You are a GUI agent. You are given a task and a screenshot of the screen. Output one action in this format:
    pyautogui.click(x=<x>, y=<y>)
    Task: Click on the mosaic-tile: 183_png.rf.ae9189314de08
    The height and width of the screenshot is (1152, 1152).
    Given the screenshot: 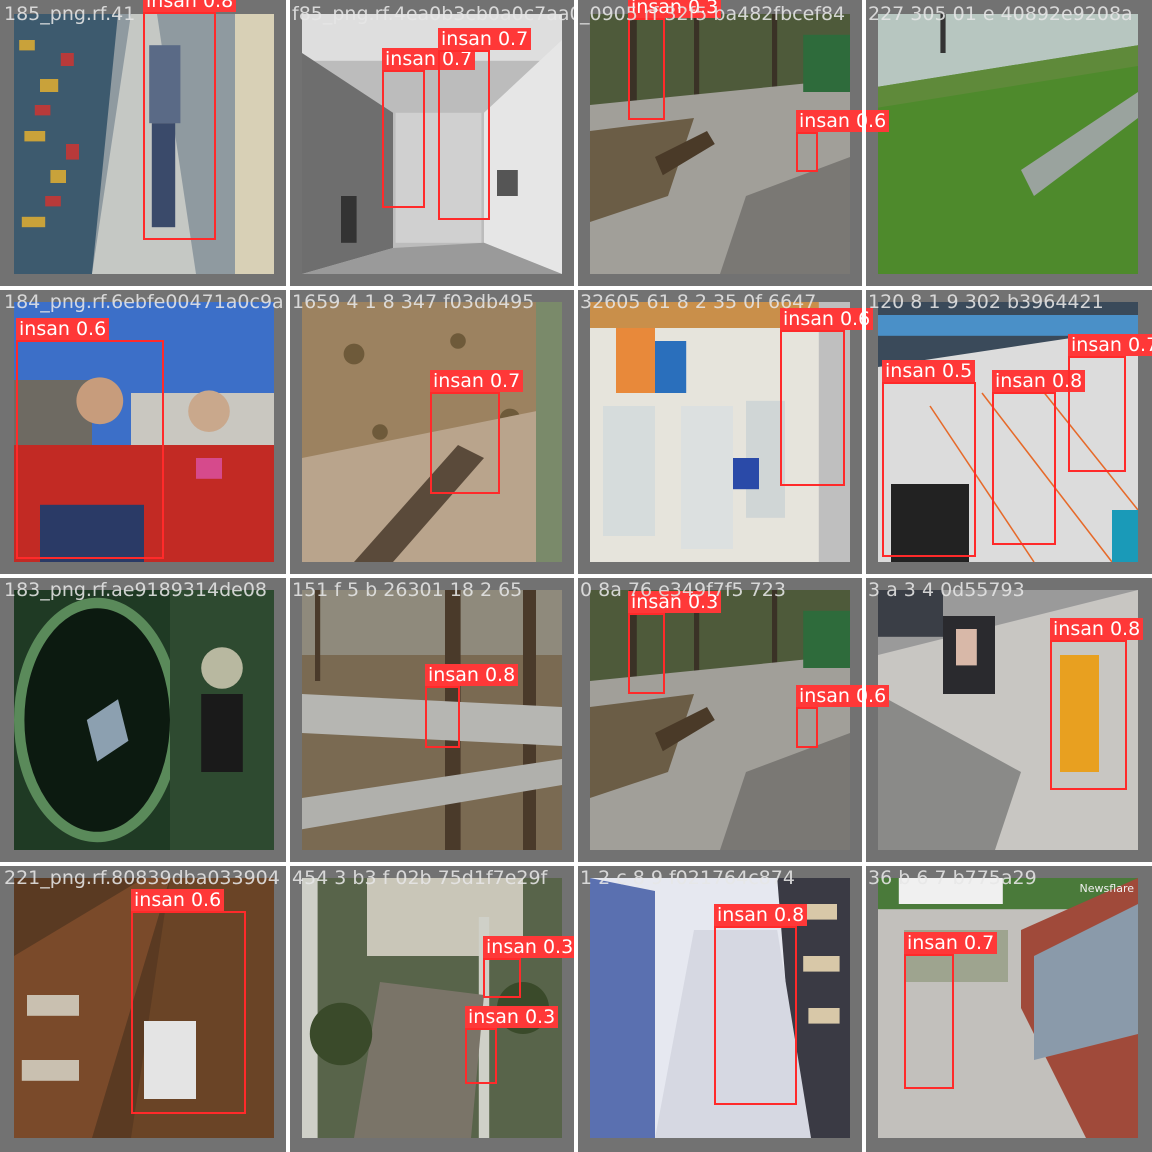 What is the action you would take?
    pyautogui.click(x=144, y=720)
    